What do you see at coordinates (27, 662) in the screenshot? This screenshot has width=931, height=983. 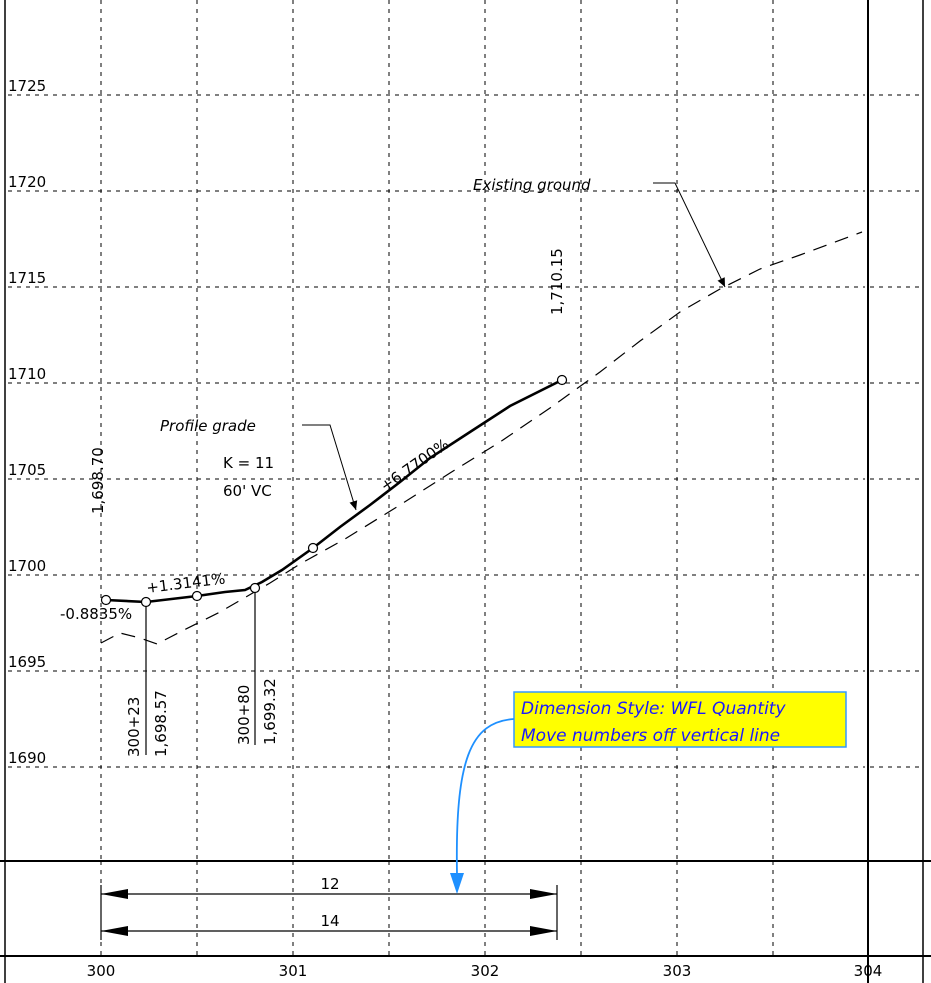 I see `elevation-label: 1695` at bounding box center [27, 662].